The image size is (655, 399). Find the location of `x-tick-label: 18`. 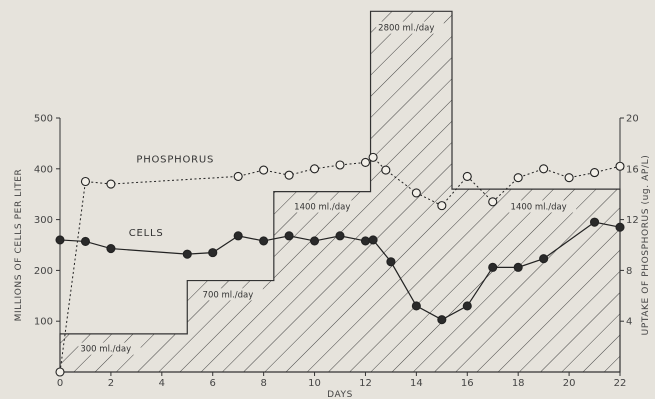

x-tick-label: 18 is located at coordinates (518, 383).